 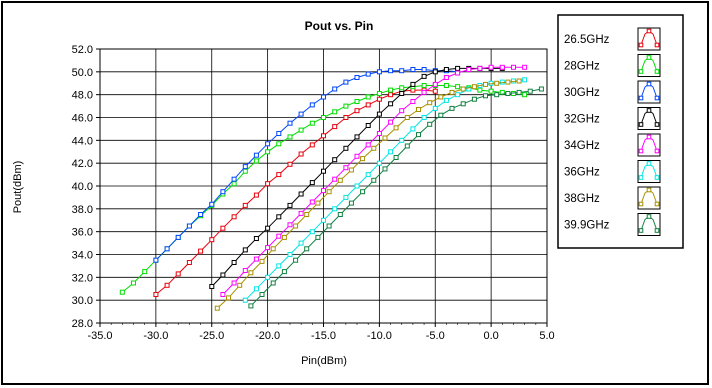 I want to click on legend-entry: 39.9GHz, so click(x=612, y=224).